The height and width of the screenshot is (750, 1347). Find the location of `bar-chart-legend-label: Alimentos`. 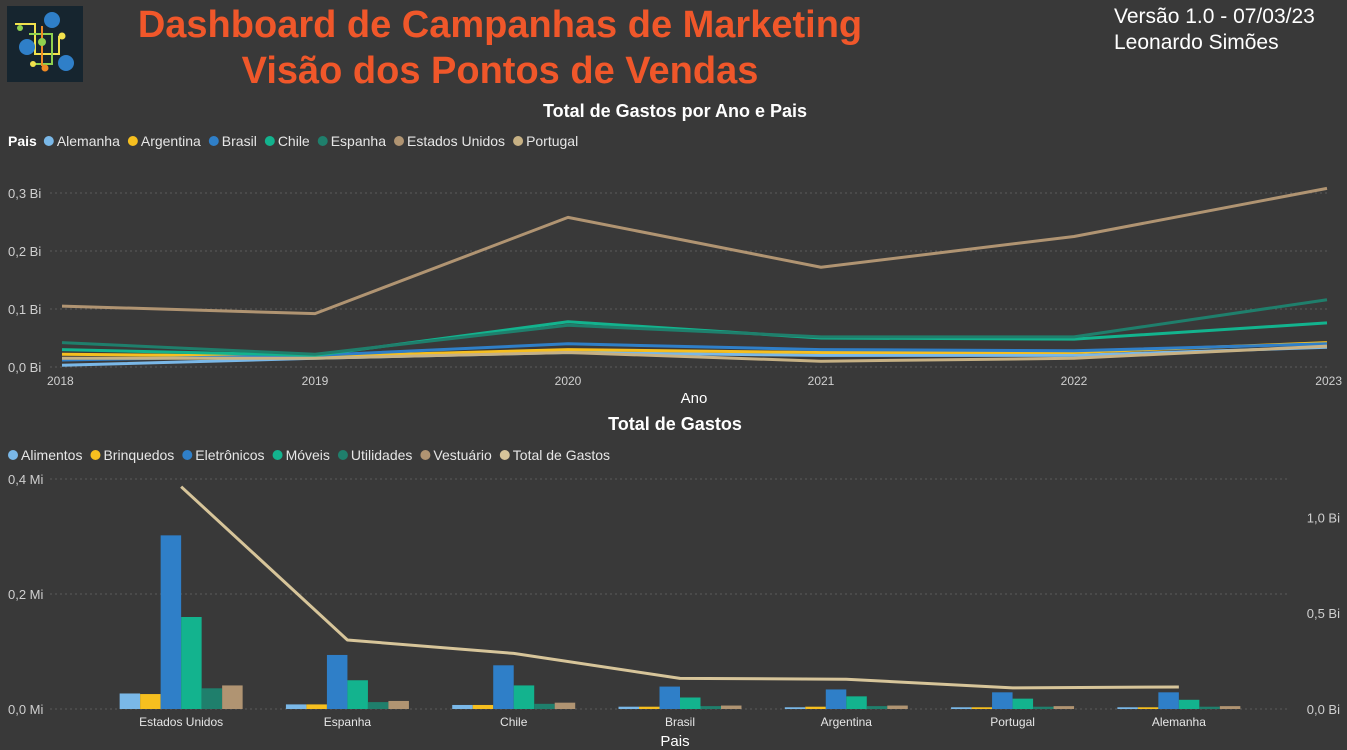

bar-chart-legend-label: Alimentos is located at coordinates (51, 455).